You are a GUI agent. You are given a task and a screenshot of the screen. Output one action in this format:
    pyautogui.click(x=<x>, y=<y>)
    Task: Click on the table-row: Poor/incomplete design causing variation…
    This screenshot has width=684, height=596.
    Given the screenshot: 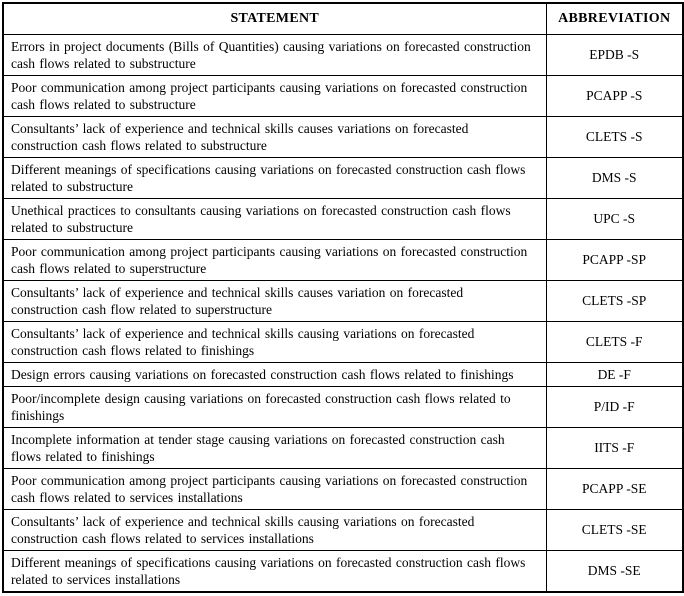 What is the action you would take?
    pyautogui.click(x=343, y=407)
    